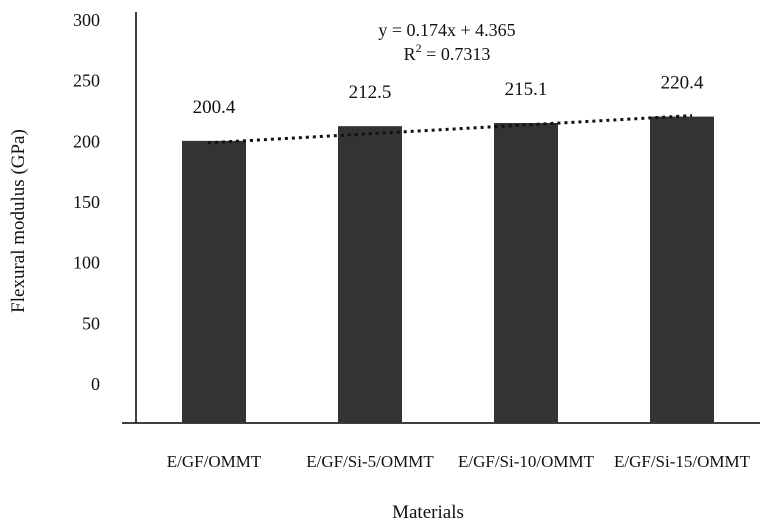  Describe the element at coordinates (446, 30) in the screenshot. I see `trendline-equation: y = 0.174x + 4.365` at that location.